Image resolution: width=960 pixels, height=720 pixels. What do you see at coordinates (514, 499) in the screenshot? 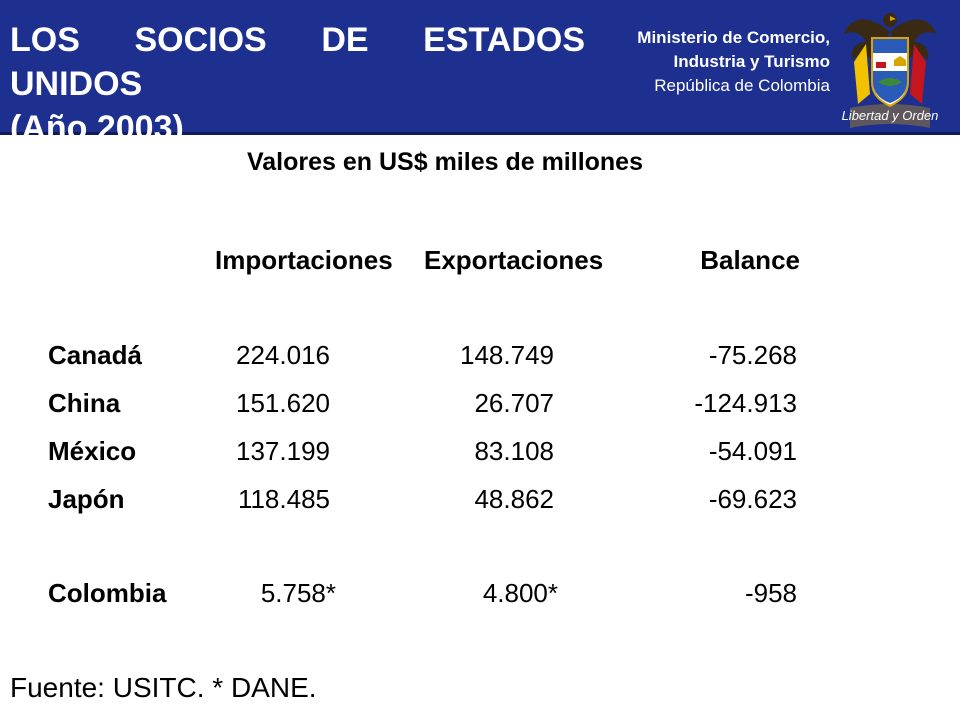
I see `cell-japan-exports: 48.862` at bounding box center [514, 499].